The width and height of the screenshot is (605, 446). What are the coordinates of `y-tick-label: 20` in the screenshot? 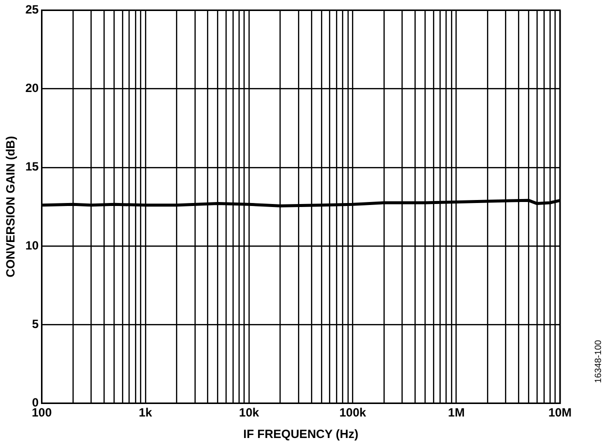 It's located at (32, 88).